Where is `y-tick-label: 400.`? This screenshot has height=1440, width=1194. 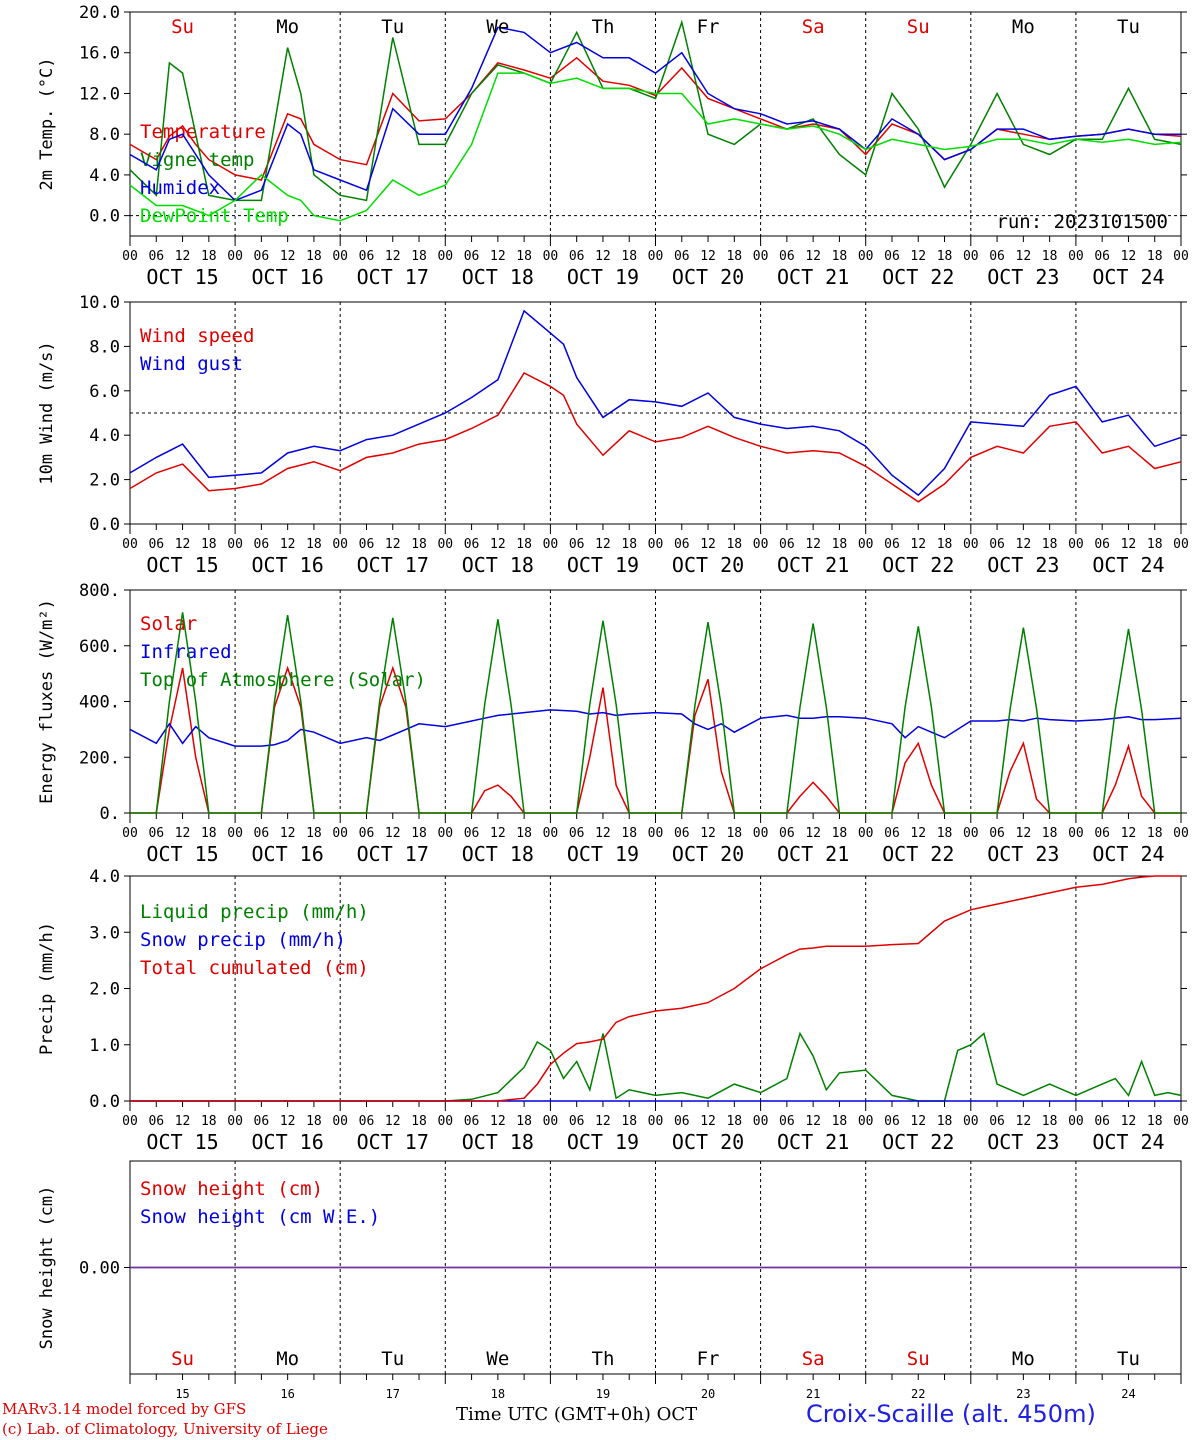 y-tick-label: 400. is located at coordinates (99, 703).